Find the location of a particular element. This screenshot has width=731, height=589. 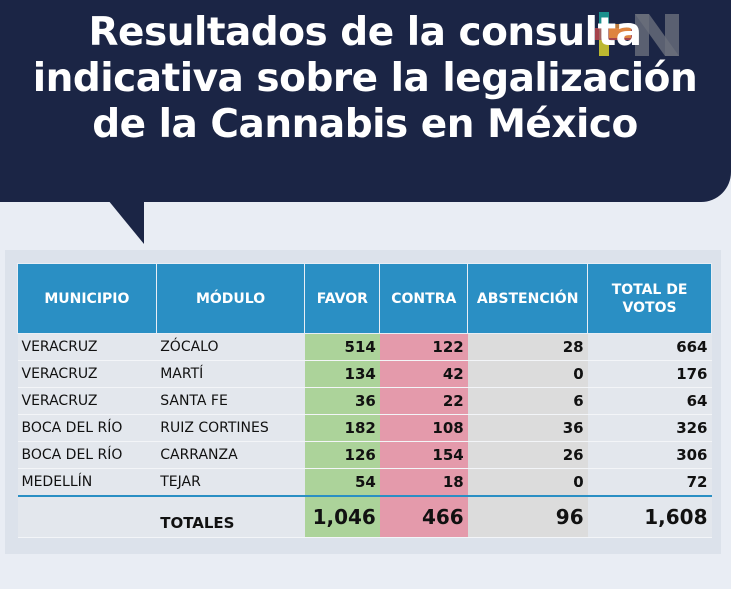

table-row: BOCA DEL RÍO RUIZ CORTINES 182 108 36 326 is located at coordinates (364, 428).